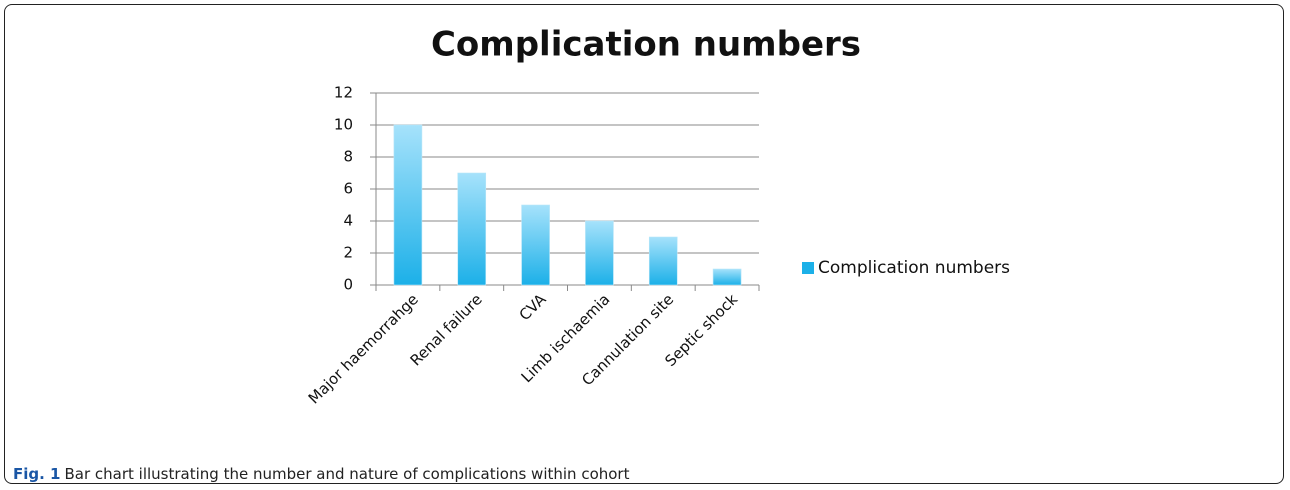 The height and width of the screenshot is (490, 1290). Describe the element at coordinates (348, 157) in the screenshot. I see `y-tick-label: 8` at that location.